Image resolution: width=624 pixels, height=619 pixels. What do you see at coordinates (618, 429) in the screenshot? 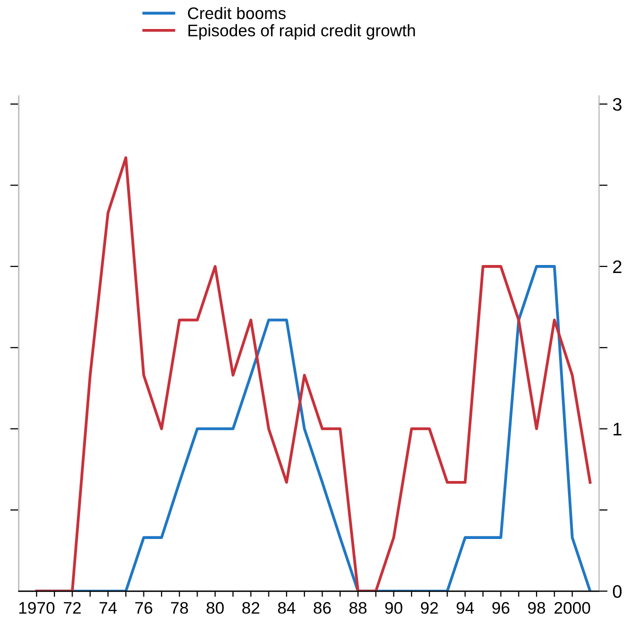
I see `y2-tick-label: 1` at bounding box center [618, 429].